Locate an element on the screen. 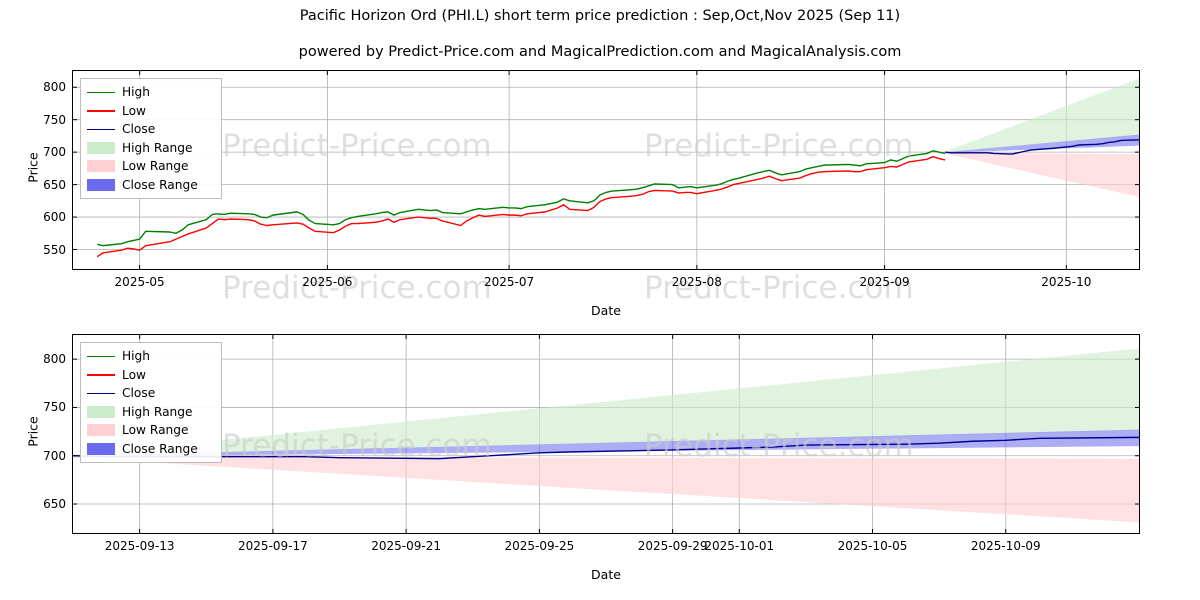  top-legend-item-high-range: High Range is located at coordinates (150, 148).